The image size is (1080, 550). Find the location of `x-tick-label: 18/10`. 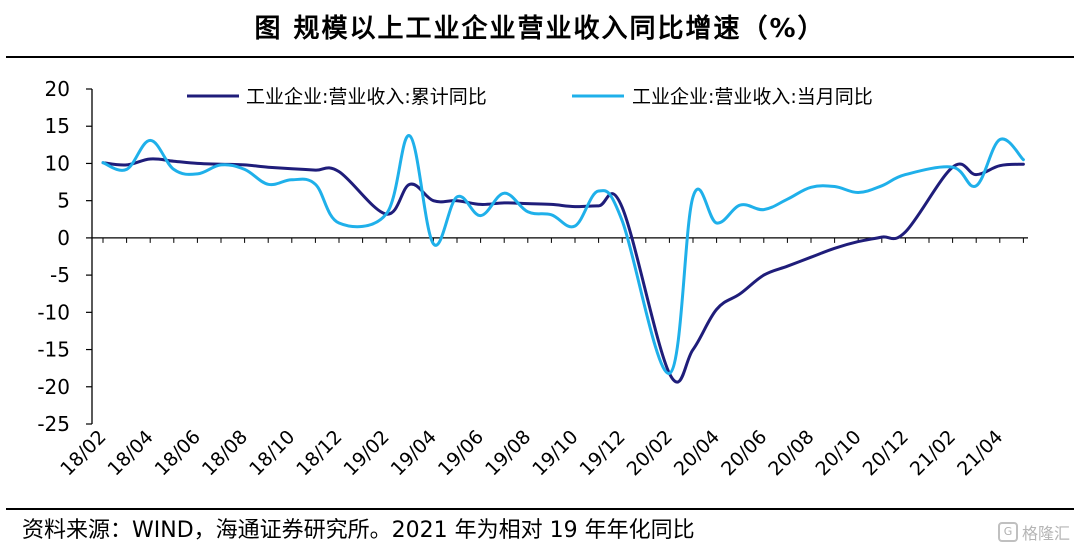

x-tick-label: 18/10 is located at coordinates (272, 453).